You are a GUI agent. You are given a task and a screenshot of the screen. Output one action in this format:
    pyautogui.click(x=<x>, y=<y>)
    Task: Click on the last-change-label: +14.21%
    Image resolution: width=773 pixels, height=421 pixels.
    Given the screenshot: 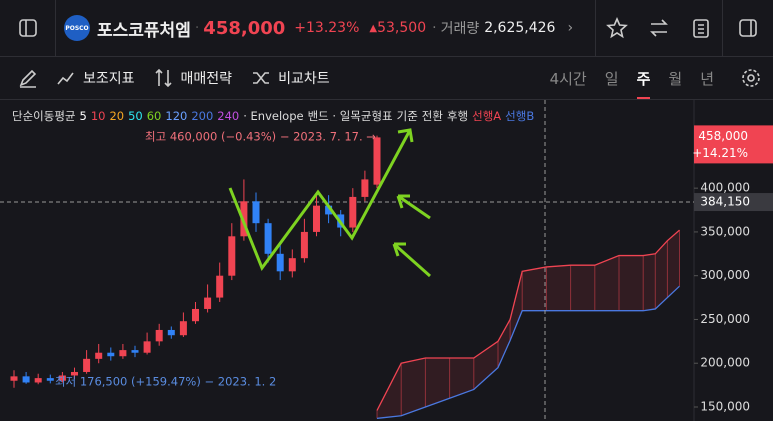 What is the action you would take?
    pyautogui.click(x=720, y=153)
    